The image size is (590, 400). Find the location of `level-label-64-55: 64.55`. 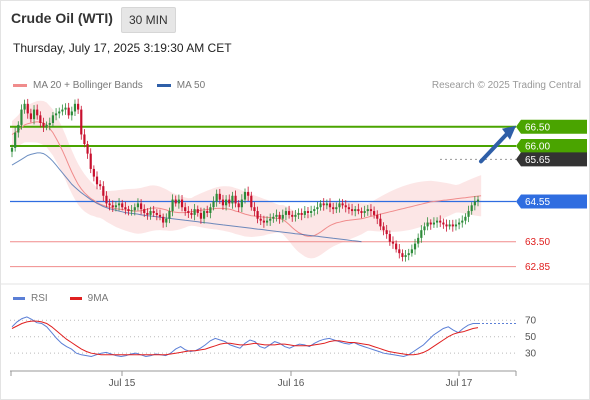

level-label-64-55: 64.55 is located at coordinates (537, 202).